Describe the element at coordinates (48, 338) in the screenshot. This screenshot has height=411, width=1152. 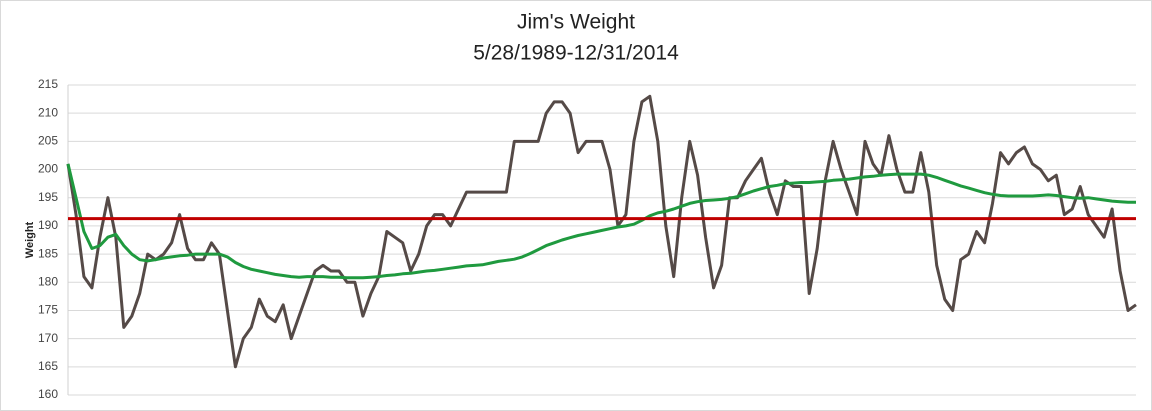
I see `y-tick-label: 170` at that location.